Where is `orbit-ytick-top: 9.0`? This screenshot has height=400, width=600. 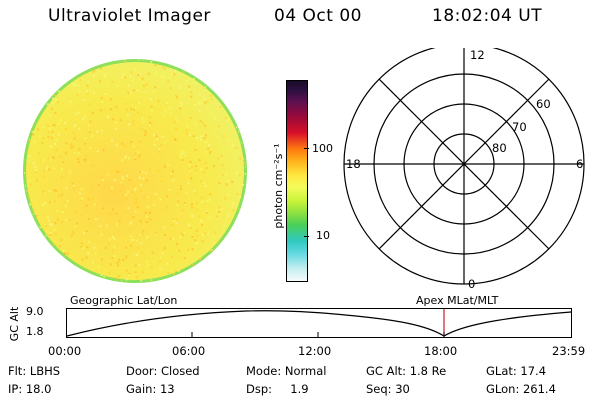 orbit-ytick-top: 9.0 is located at coordinates (35, 311).